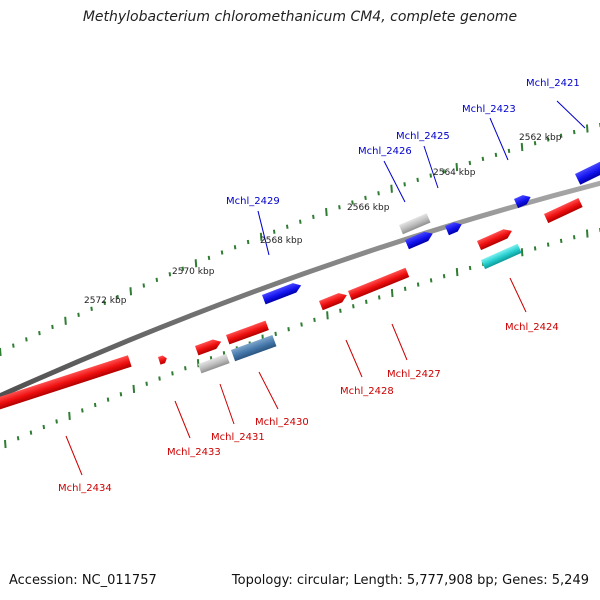 The height and width of the screenshot is (600, 600). I want to click on axis-position-label: 2562 kbp, so click(540, 138).